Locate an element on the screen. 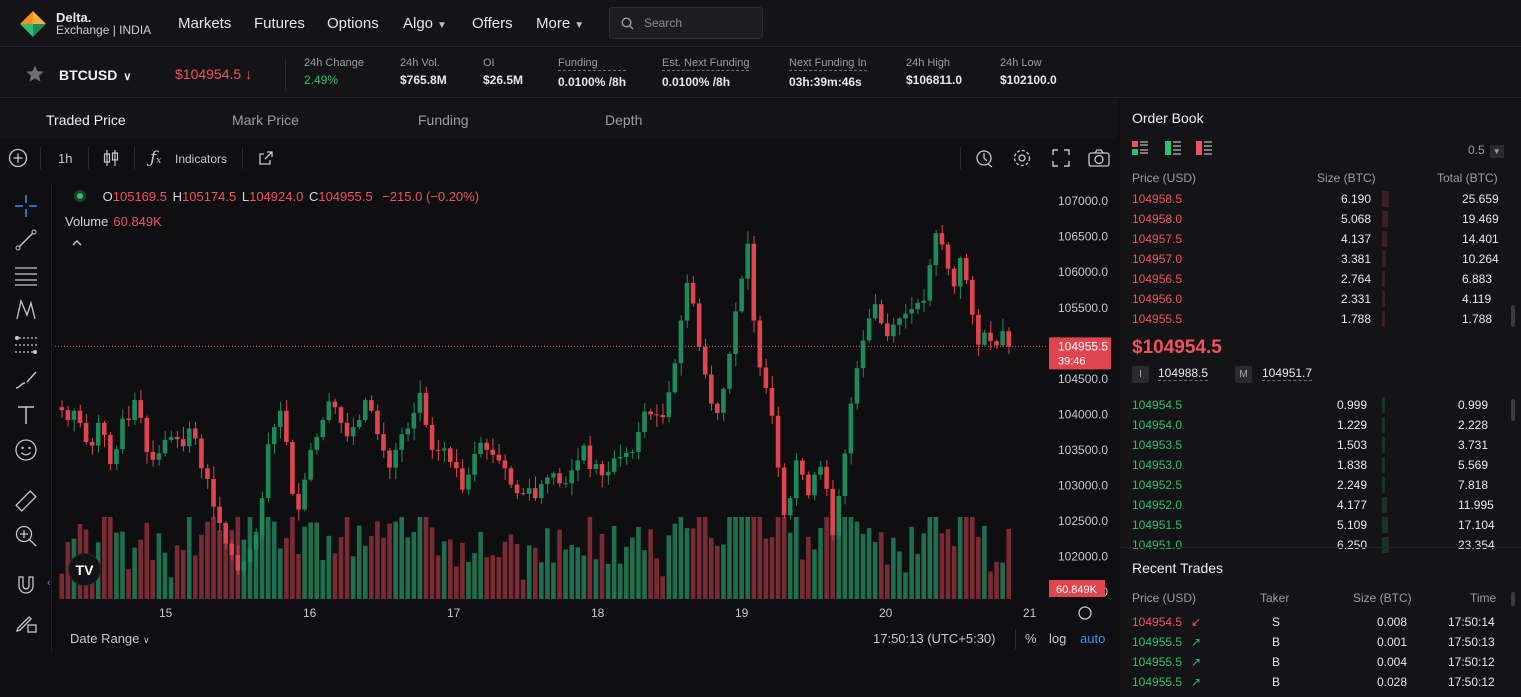 This screenshot has width=1521, height=697. book-both-icon is located at coordinates (1140, 148).